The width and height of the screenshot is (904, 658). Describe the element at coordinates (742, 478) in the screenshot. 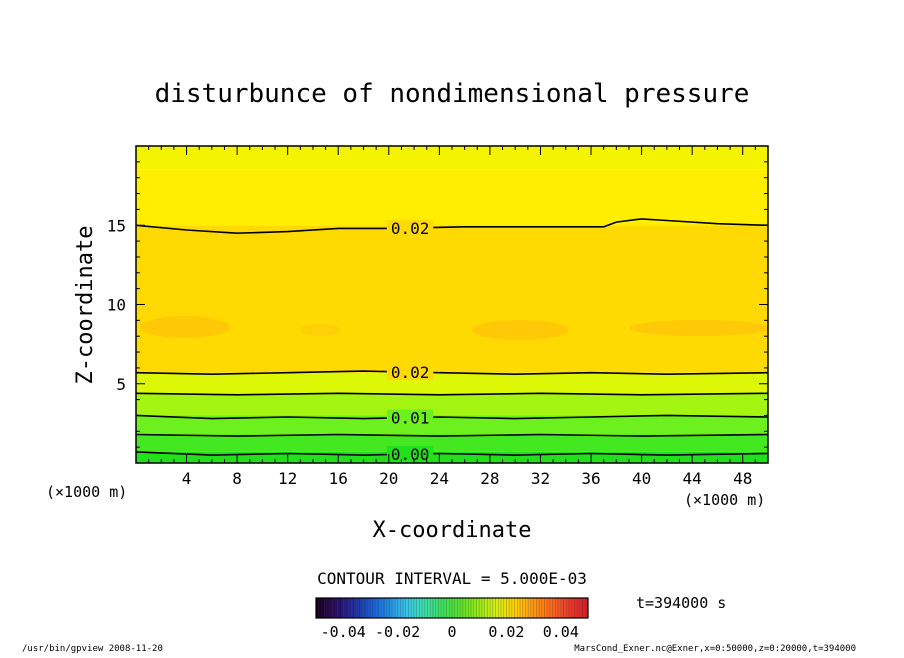

I see `x-tick-label: 48` at that location.